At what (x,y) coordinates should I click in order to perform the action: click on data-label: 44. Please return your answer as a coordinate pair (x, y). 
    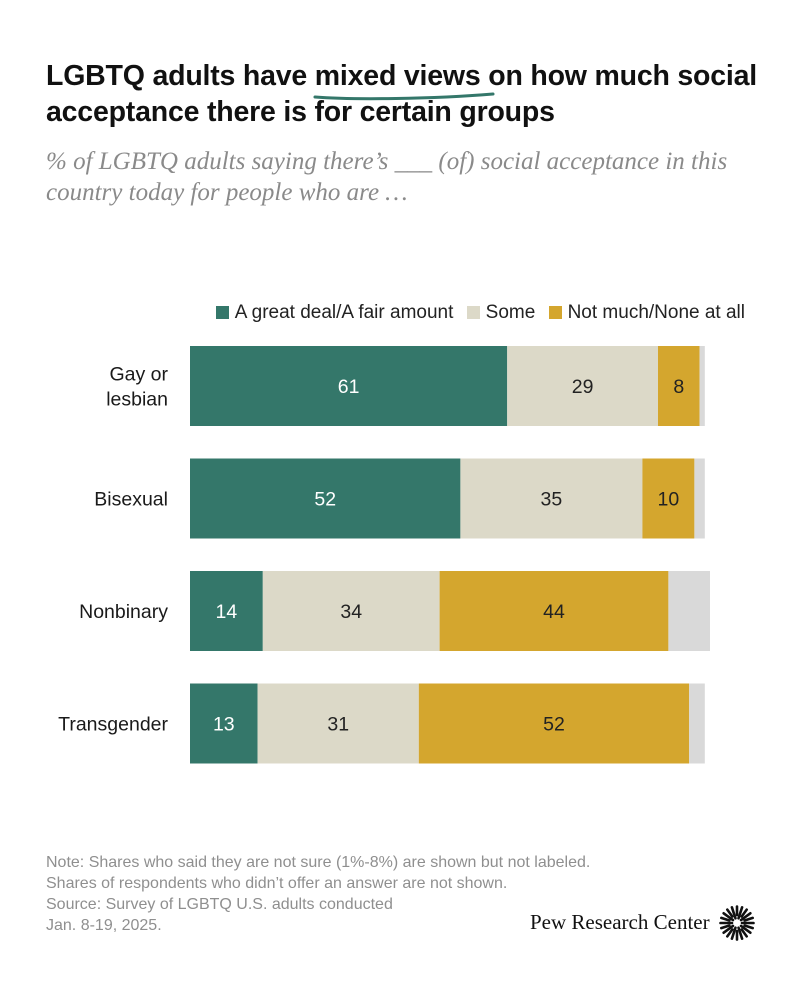
    Looking at the image, I should click on (554, 612).